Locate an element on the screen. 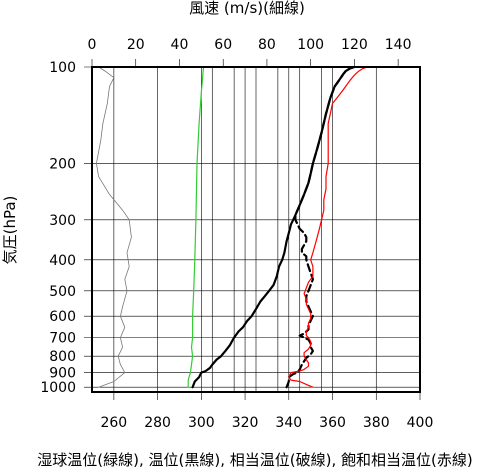 This screenshot has width=497, height=472. left-tick-label: 100 is located at coordinates (62, 68).